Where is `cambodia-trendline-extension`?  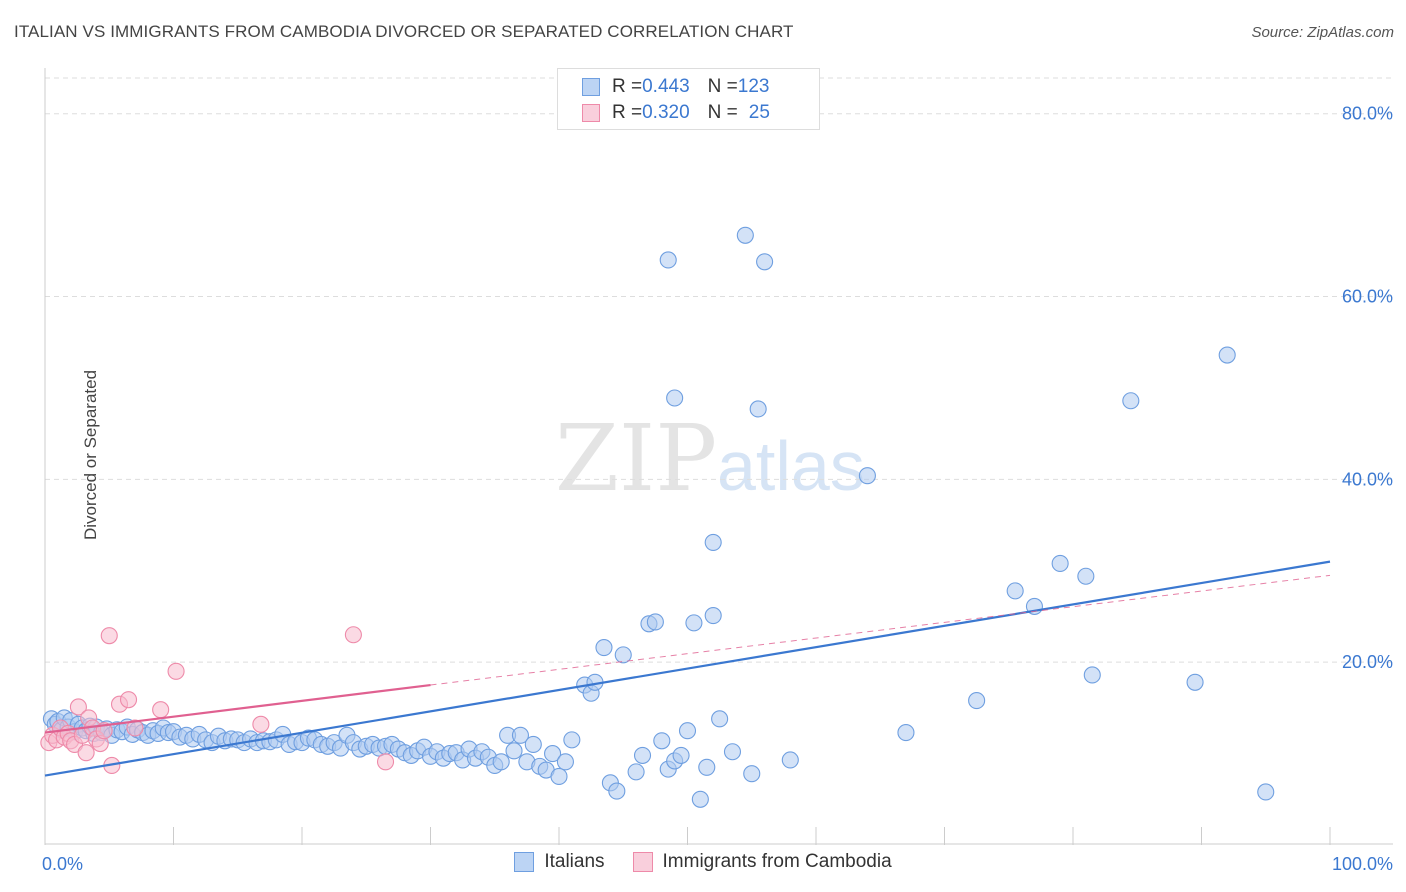 cambodia-trendline-extension is located at coordinates (880, 630).